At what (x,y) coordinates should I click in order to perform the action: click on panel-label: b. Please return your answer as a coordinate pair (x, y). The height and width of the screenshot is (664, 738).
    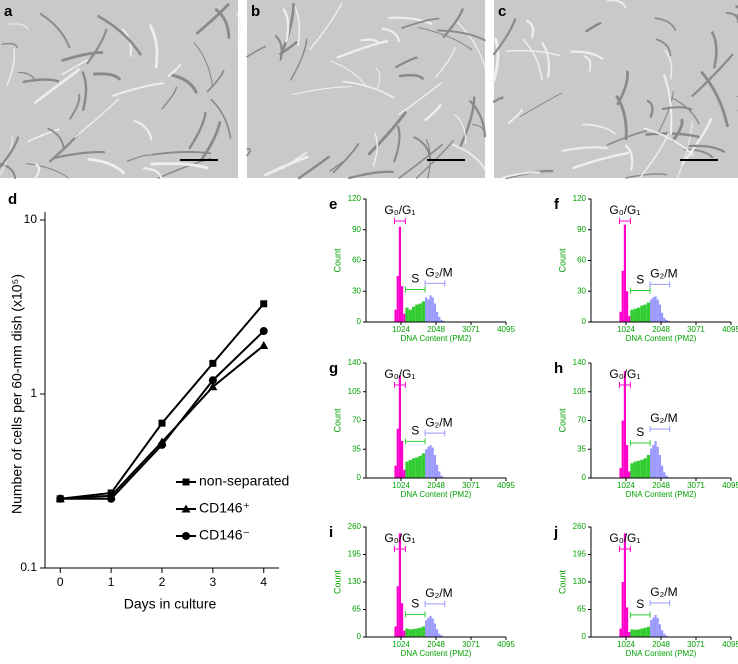
    Looking at the image, I should click on (255, 11).